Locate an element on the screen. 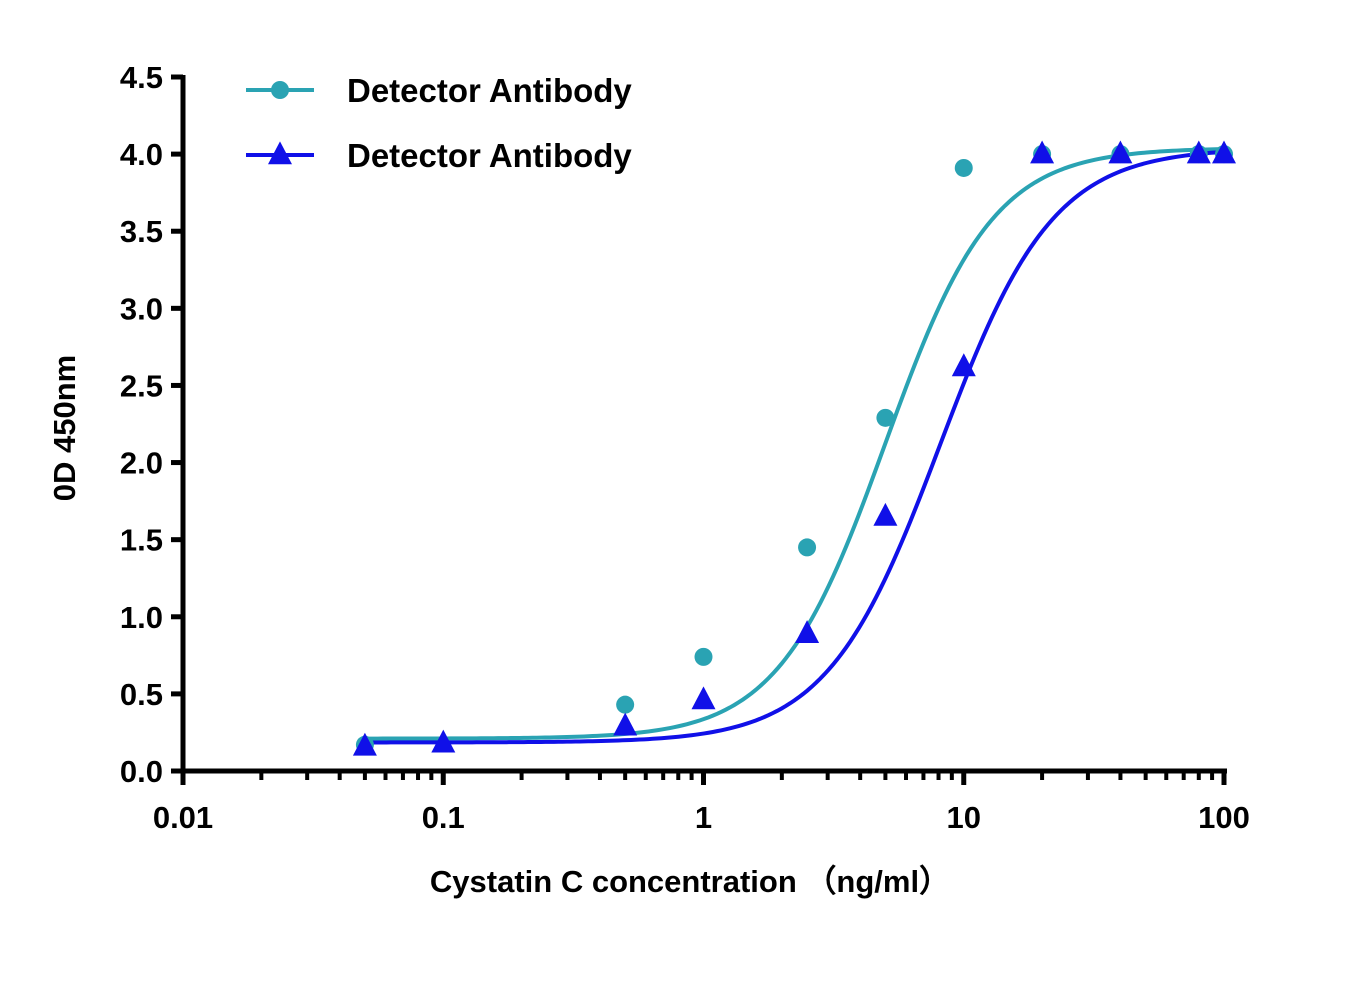 This screenshot has height=993, width=1348. legend-label-series-1: Detector Antibody is located at coordinates (489, 90).